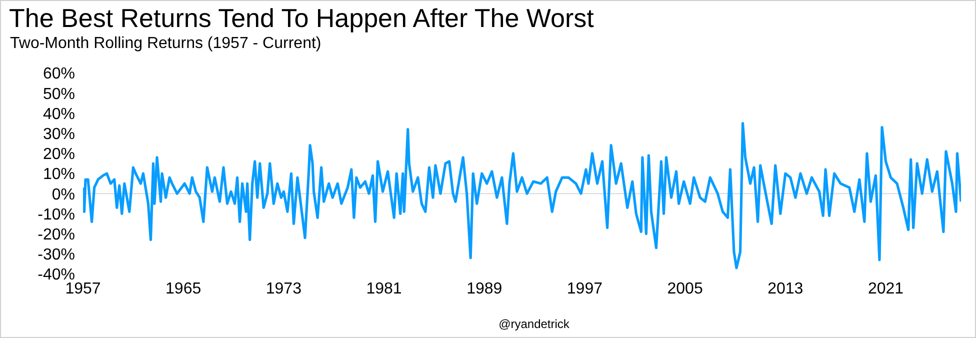 The image size is (976, 338). I want to click on y-tick-label: -20%, so click(56, 235).